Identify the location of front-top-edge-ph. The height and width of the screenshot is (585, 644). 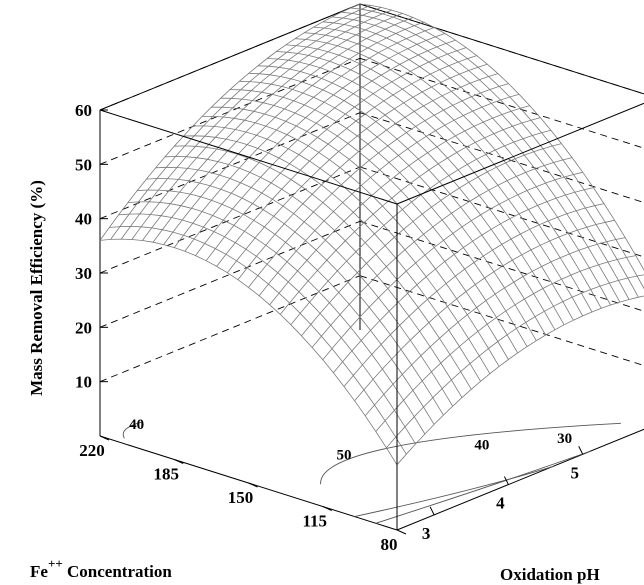
(520, 153).